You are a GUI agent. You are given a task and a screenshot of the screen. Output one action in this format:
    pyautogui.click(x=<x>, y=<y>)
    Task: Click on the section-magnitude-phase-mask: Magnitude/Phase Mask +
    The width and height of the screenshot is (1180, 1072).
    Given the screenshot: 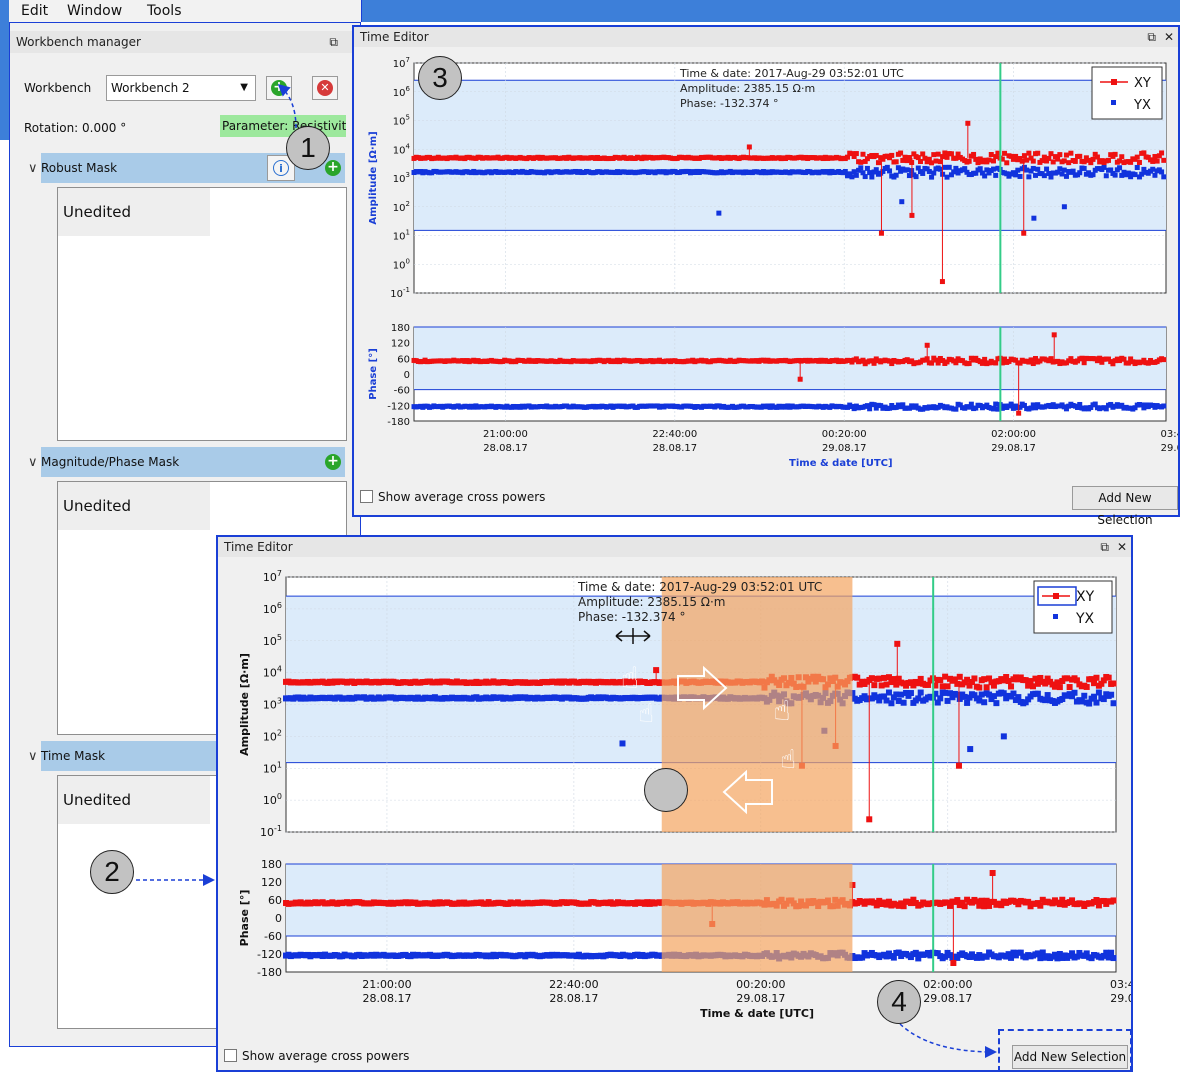 What is the action you would take?
    pyautogui.click(x=193, y=462)
    